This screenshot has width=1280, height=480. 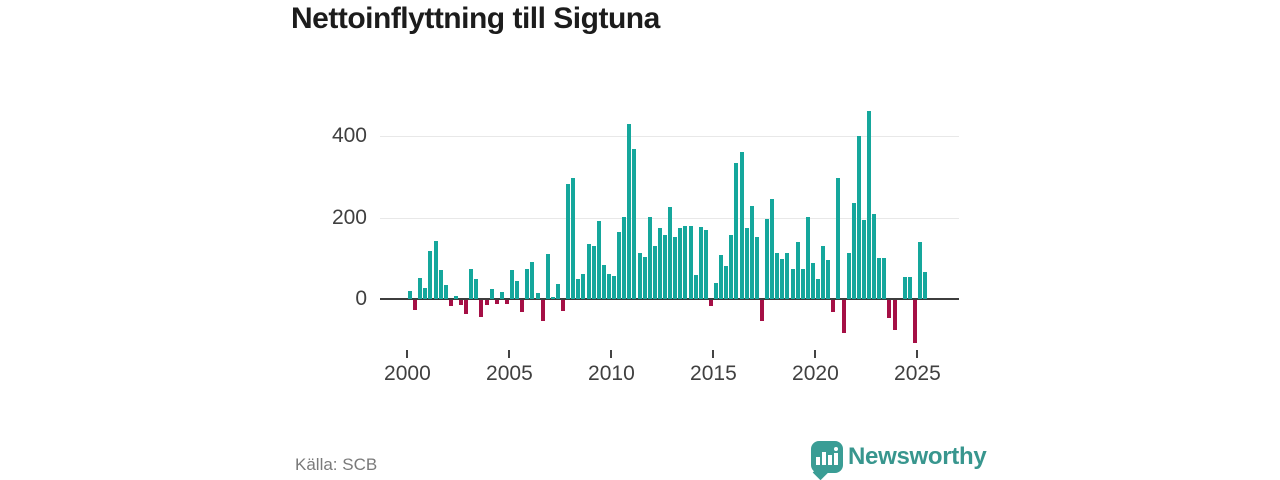 What do you see at coordinates (917, 354) in the screenshot?
I see `x-axis-tick-2025` at bounding box center [917, 354].